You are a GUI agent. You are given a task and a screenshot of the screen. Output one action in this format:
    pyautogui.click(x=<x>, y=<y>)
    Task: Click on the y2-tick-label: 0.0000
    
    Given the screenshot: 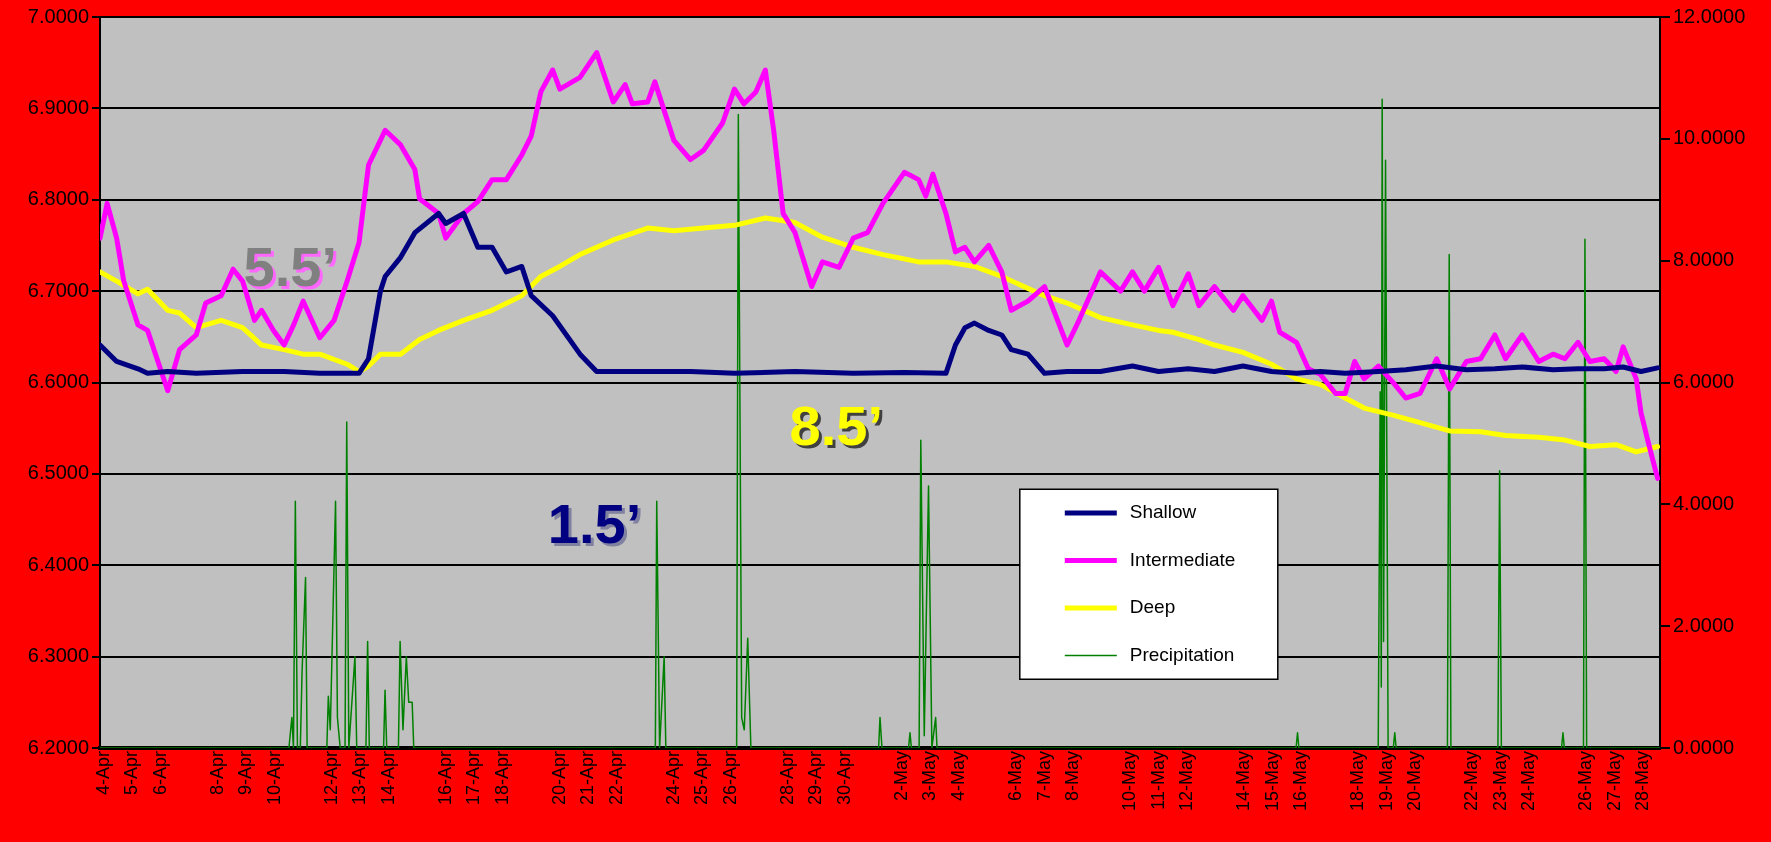 What is the action you would take?
    pyautogui.click(x=1704, y=746)
    